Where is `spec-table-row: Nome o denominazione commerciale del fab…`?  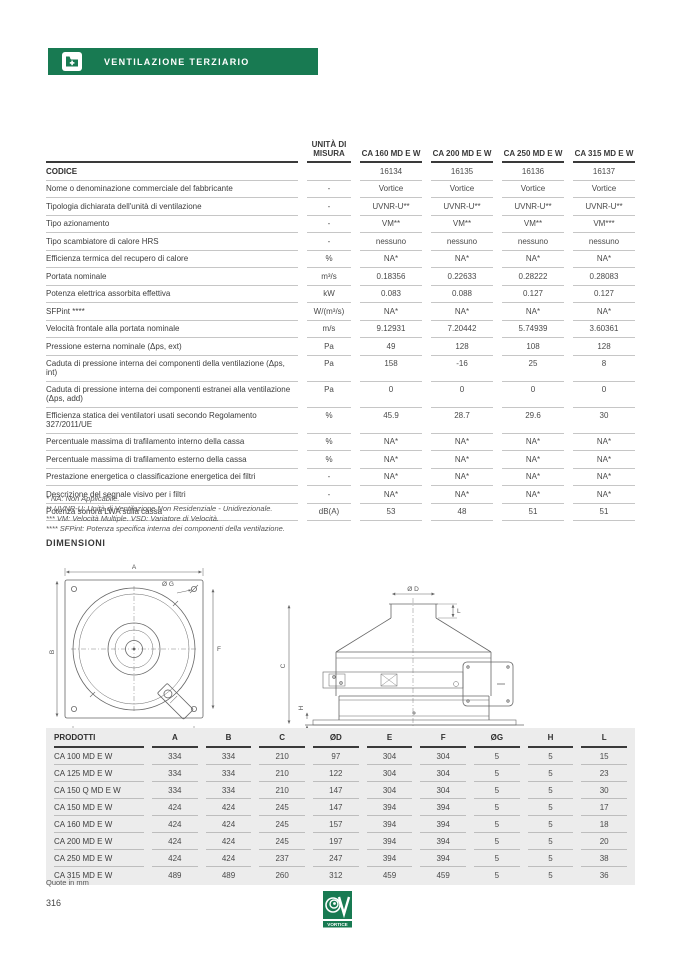 spec-table-row: Nome o denominazione commerciale del fab… is located at coordinates (340, 189).